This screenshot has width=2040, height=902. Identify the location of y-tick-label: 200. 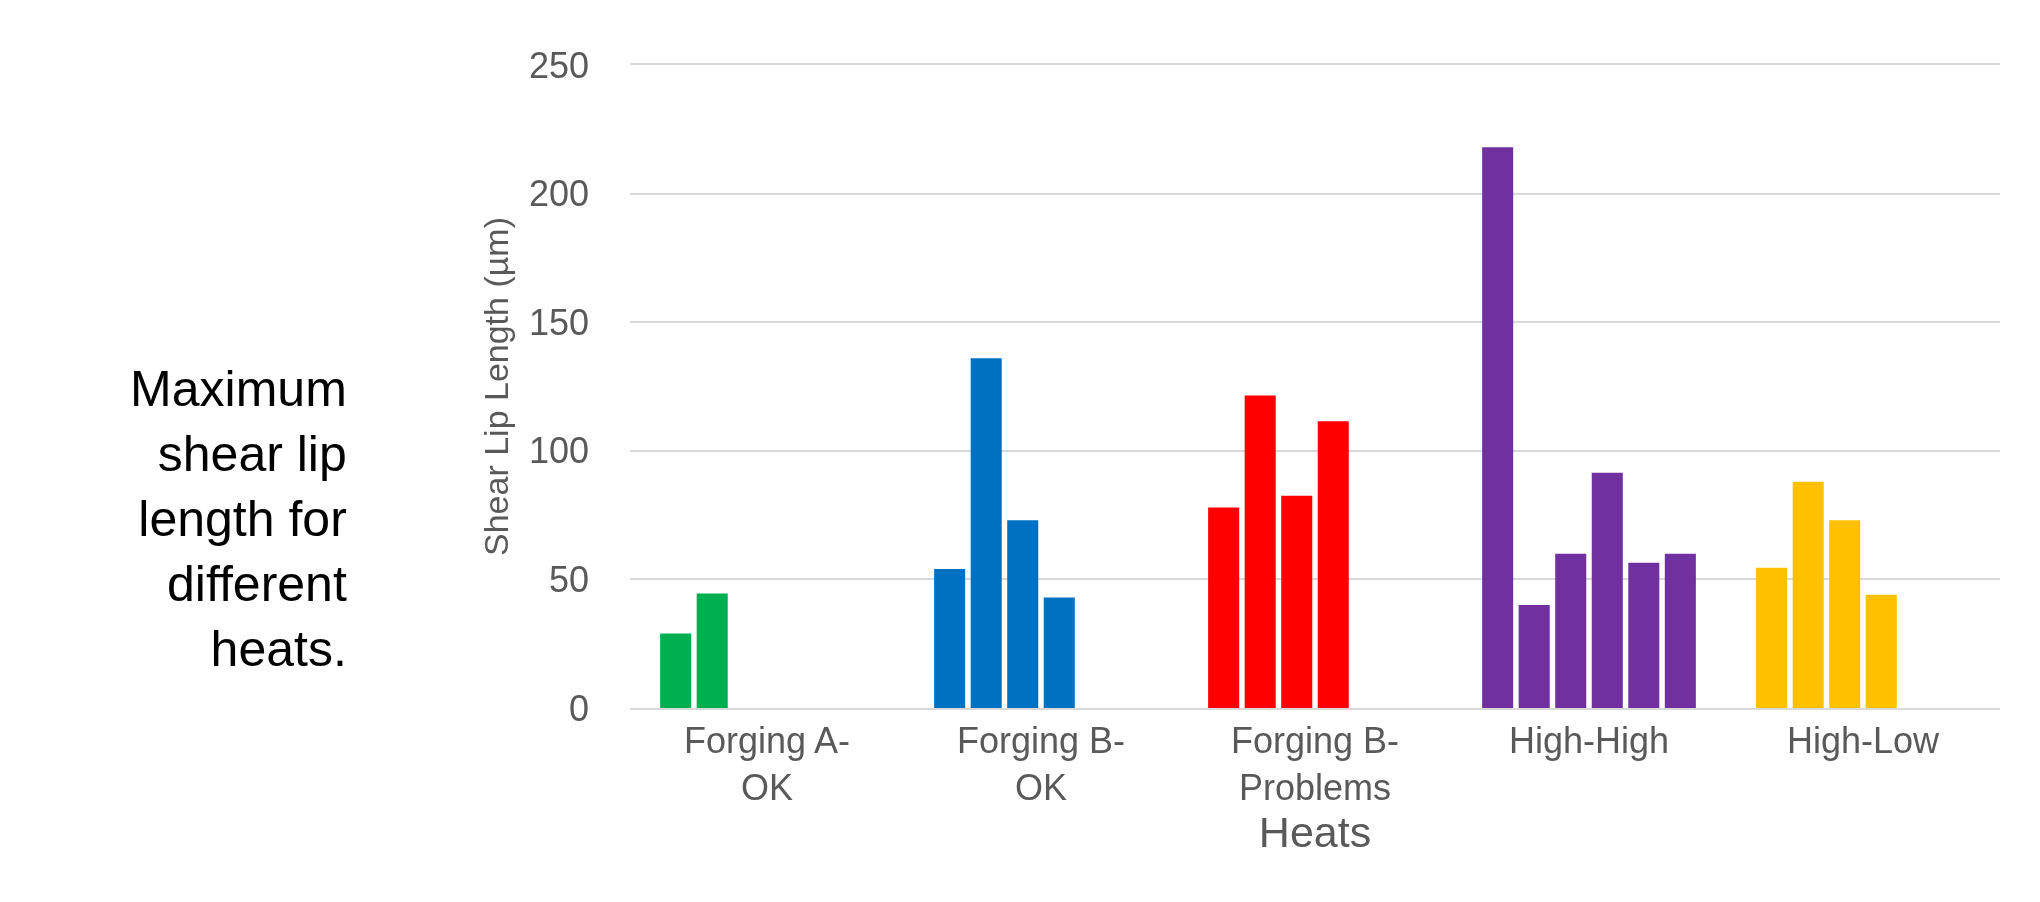
(558, 194).